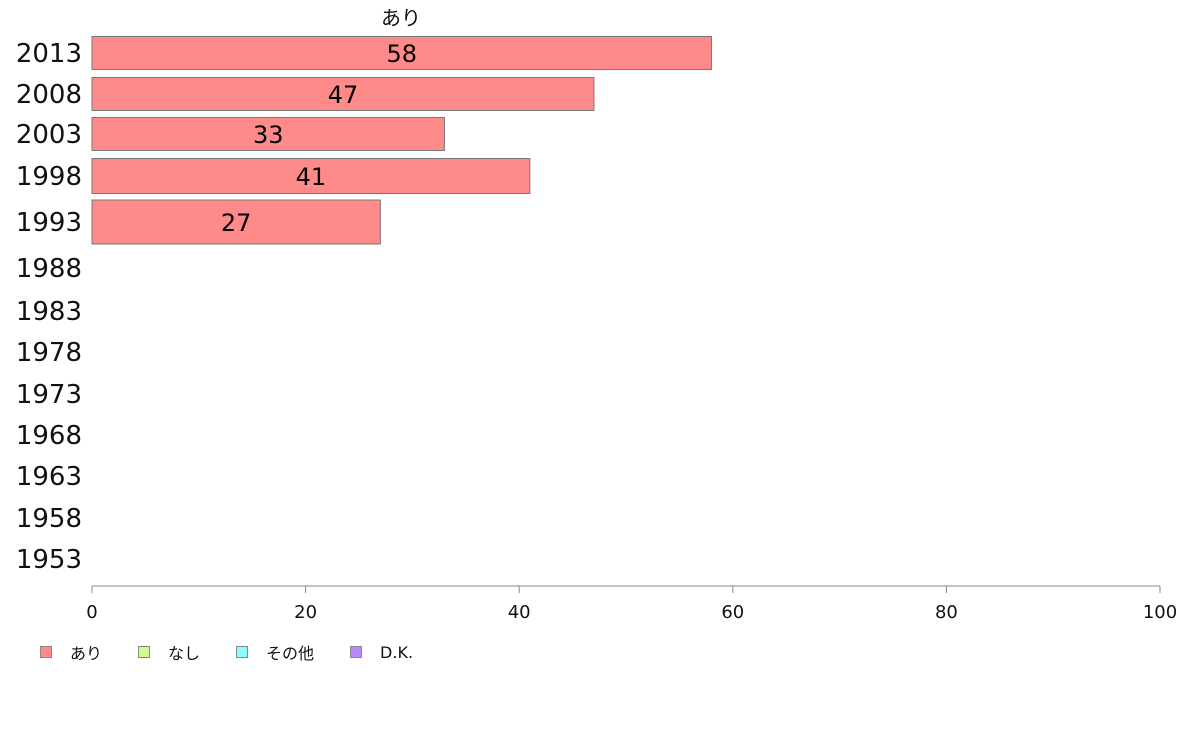  I want to click on y-tick-label: 1968, so click(49, 436).